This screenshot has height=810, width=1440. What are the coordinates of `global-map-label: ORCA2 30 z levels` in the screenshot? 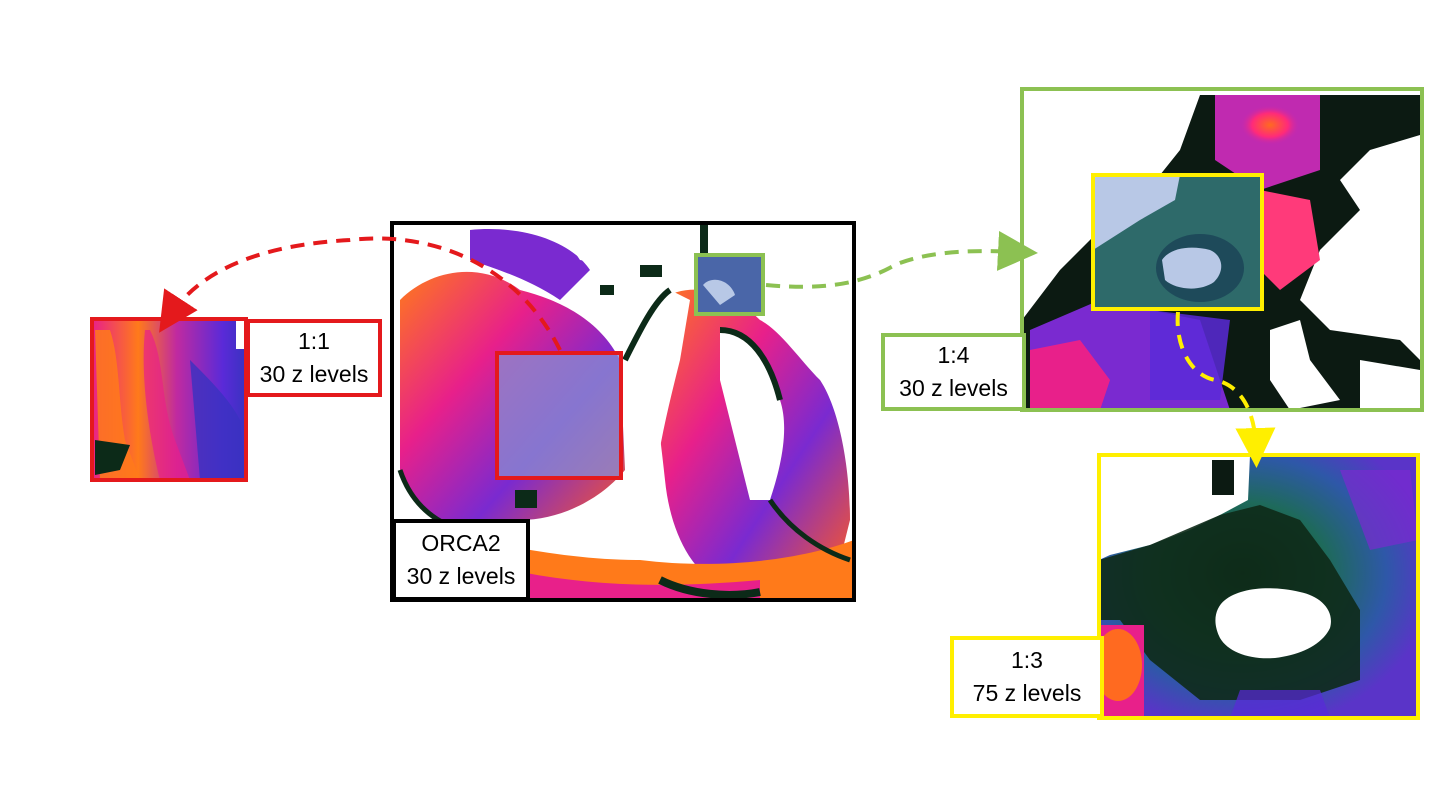 It's located at (461, 560).